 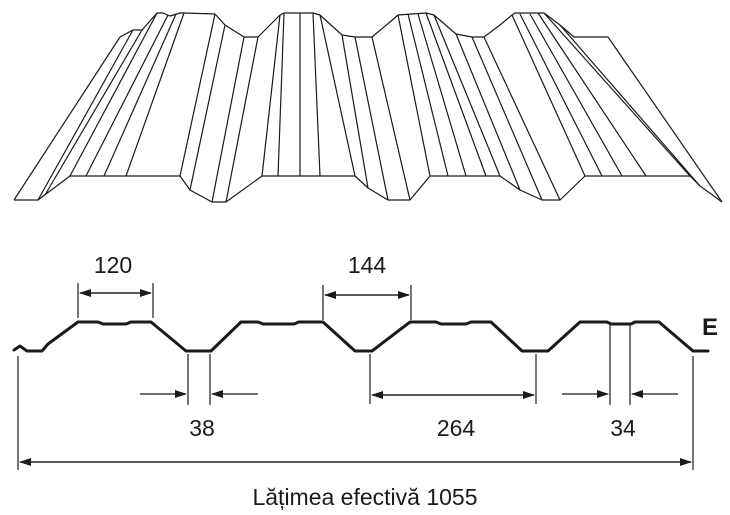 I want to click on edge-label: E, so click(x=710, y=327).